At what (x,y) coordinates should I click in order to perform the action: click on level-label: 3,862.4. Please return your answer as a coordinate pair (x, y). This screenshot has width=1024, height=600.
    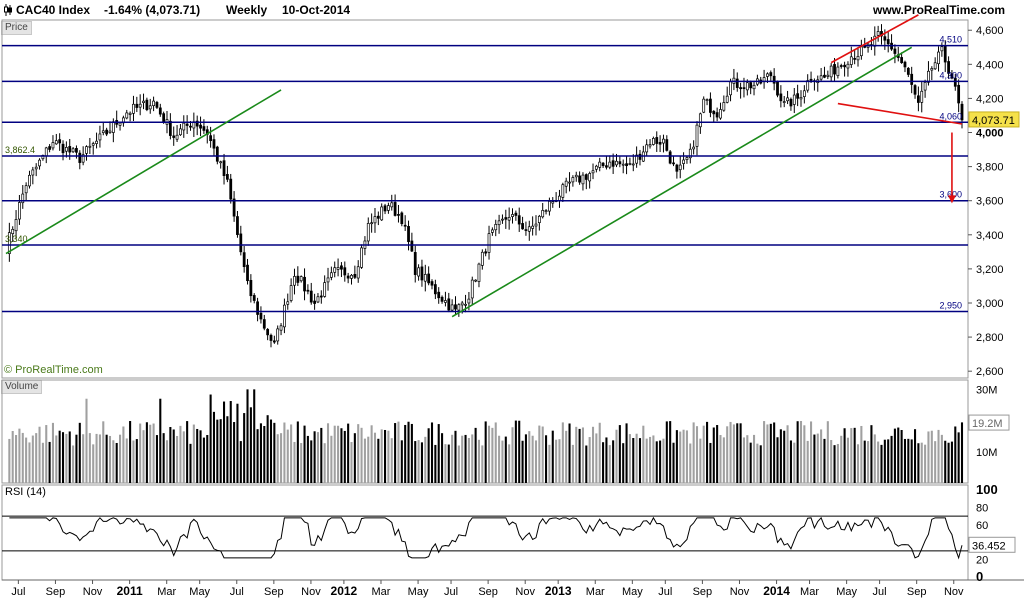
    Looking at the image, I should click on (20, 150).